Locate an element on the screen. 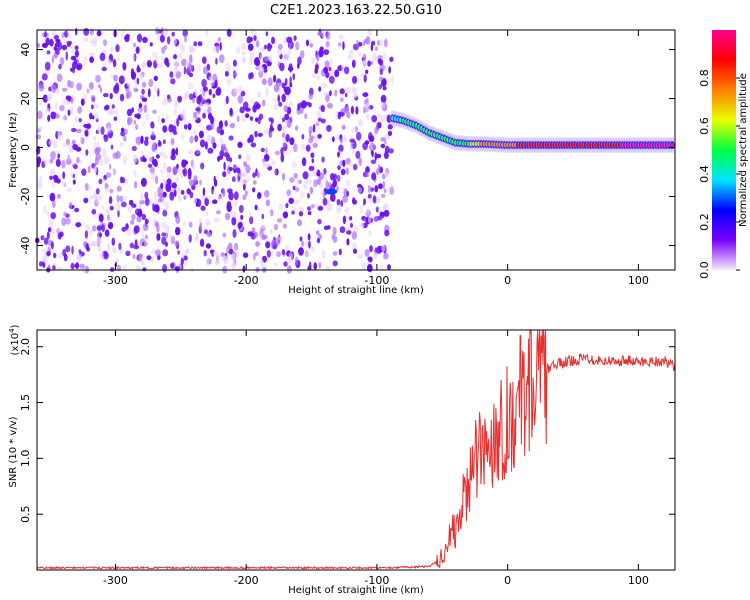 Image resolution: width=750 pixels, height=600 pixels. snr-y-multiplier: (x104) is located at coordinates (14, 339).